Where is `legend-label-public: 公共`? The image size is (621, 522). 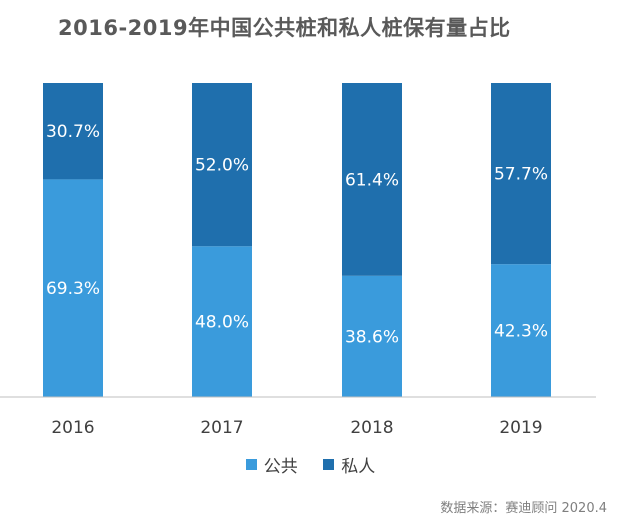 legend-label-public: 公共 is located at coordinates (280, 467).